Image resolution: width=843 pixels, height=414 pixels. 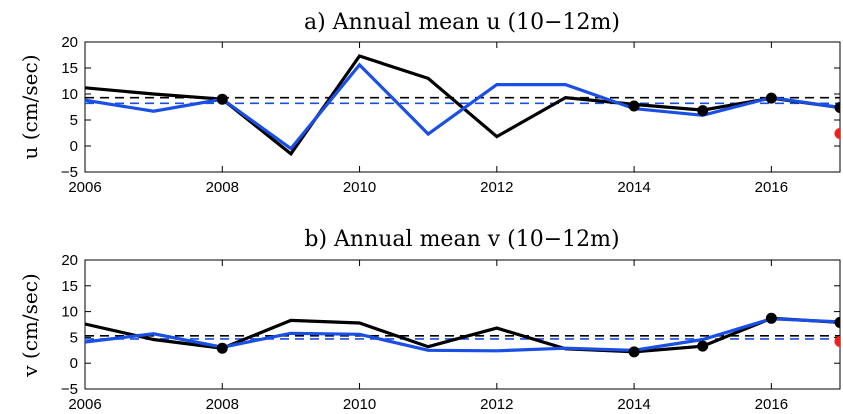 I want to click on panel-a-y-tick-label: 0, so click(x=74, y=146).